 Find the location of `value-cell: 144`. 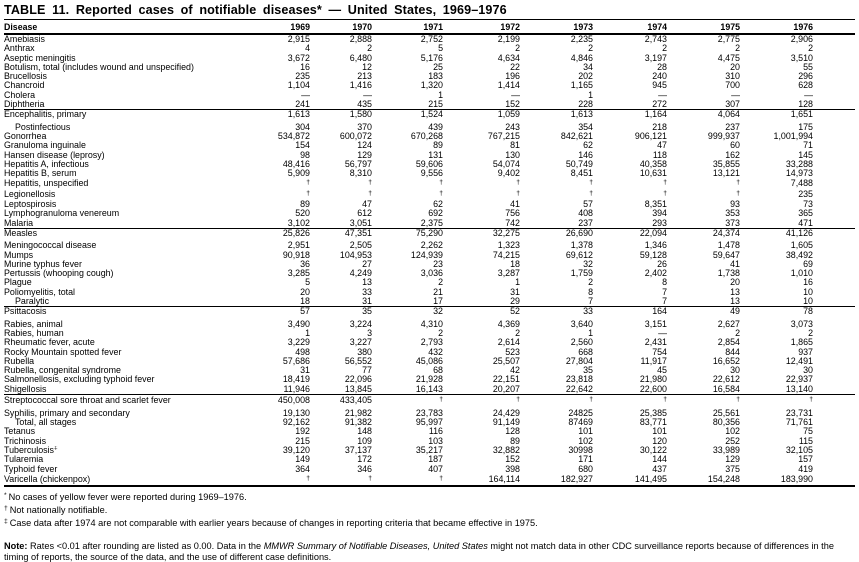

value-cell: 144 is located at coordinates (659, 460).